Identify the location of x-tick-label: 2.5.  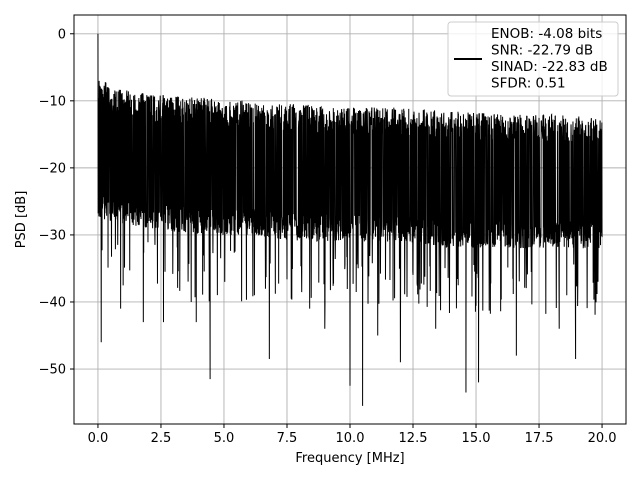
(161, 438).